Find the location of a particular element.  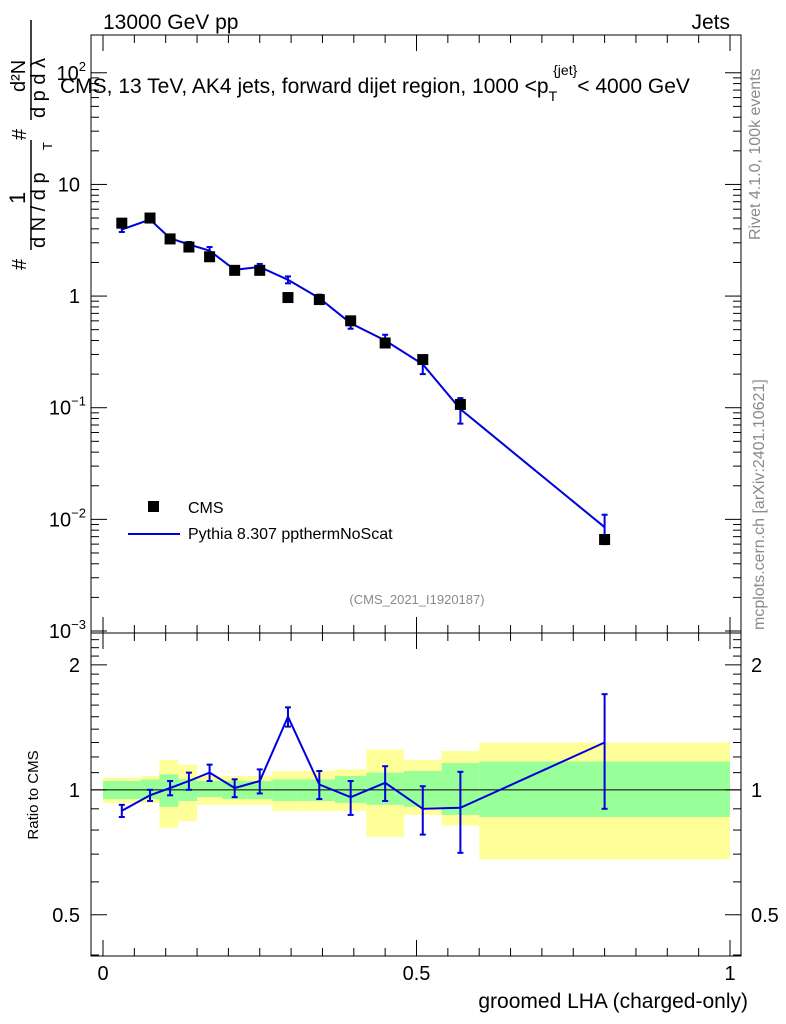

ratio-bands is located at coordinates (416, 801).